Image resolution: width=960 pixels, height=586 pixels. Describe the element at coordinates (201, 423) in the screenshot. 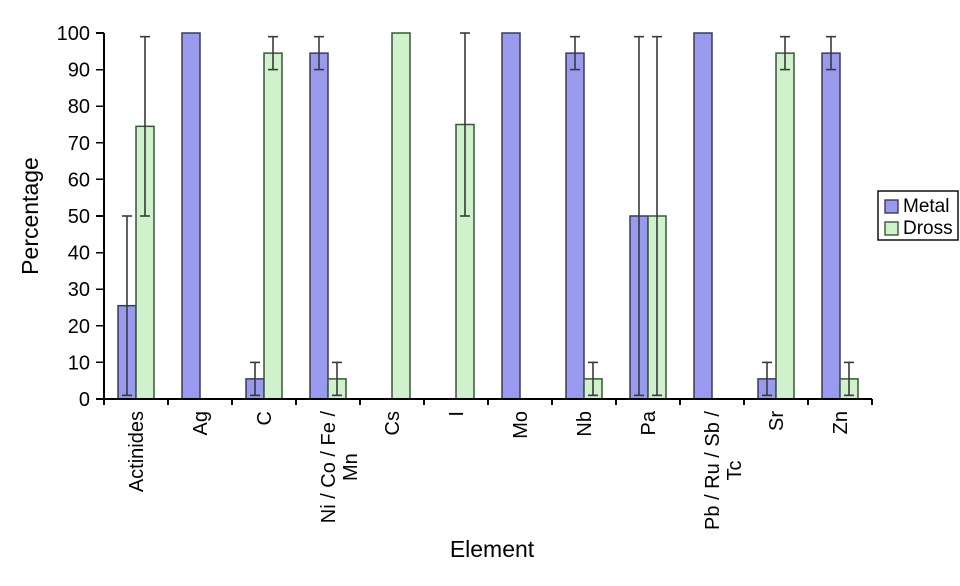

I see `x-category-label-1: Ag` at that location.